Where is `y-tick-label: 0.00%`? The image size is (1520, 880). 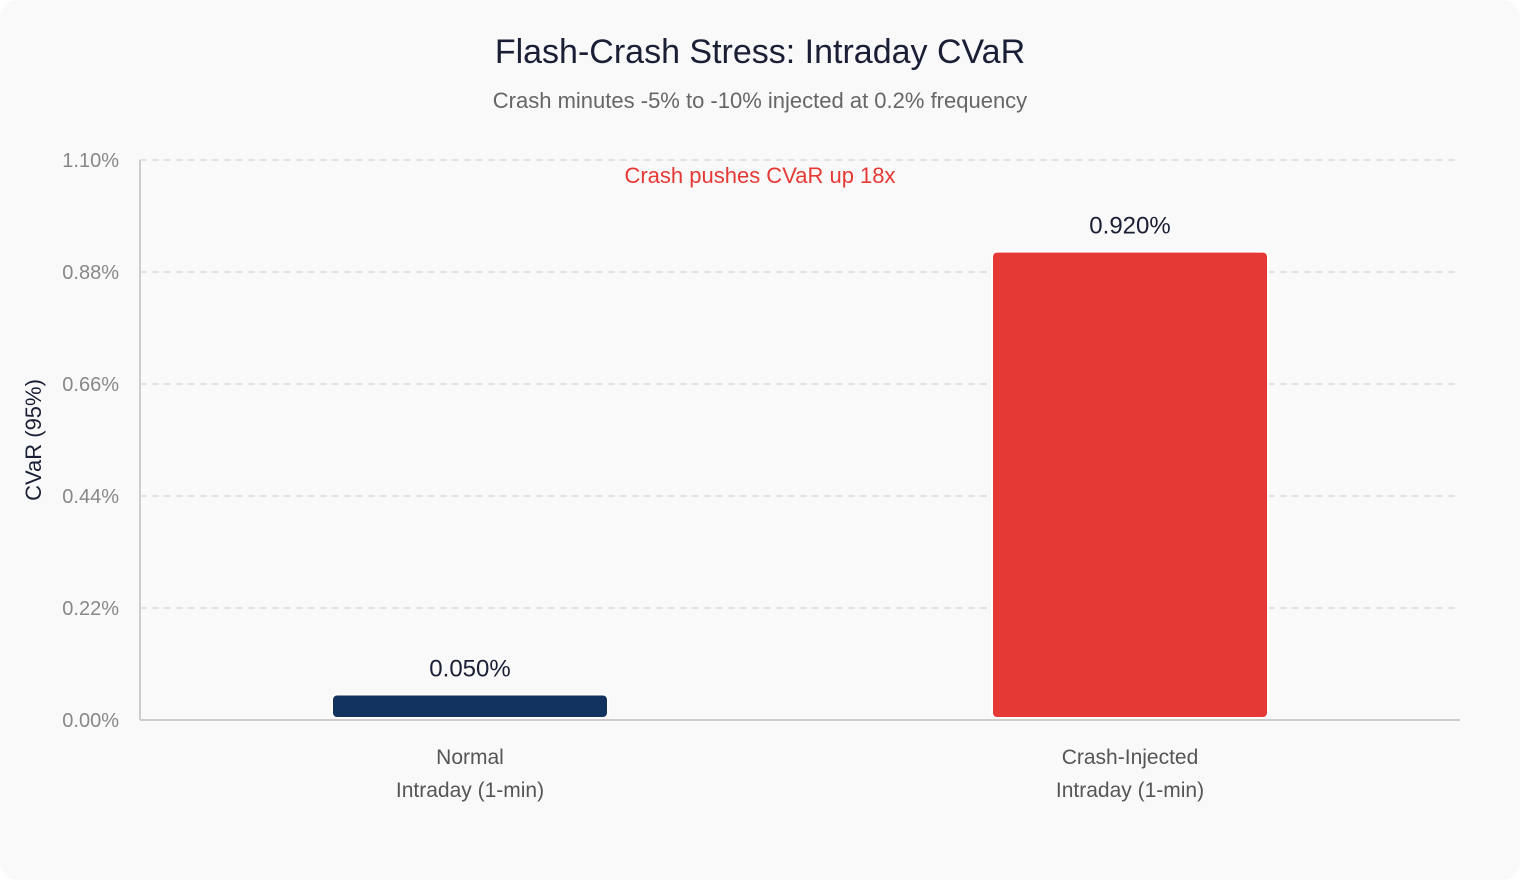 y-tick-label: 0.00% is located at coordinates (90, 721).